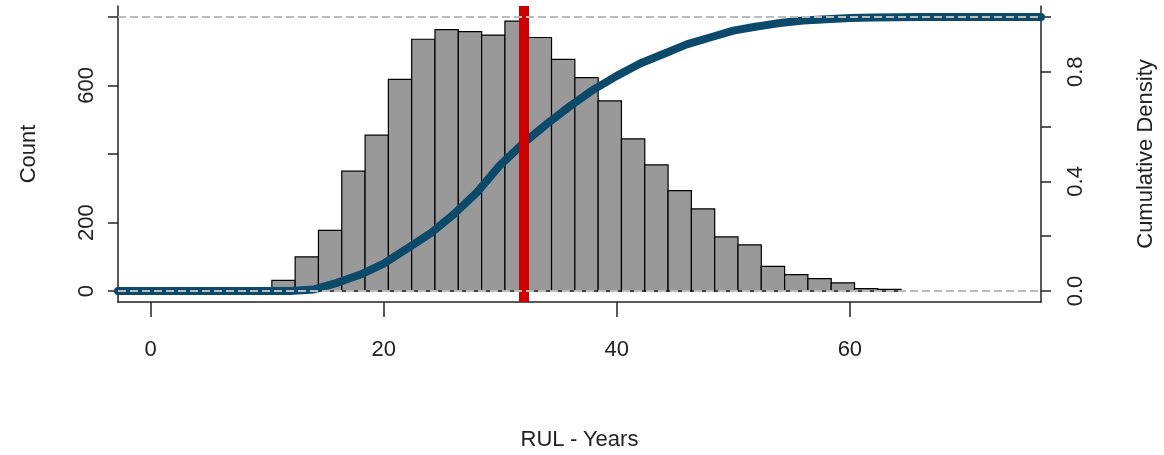  Describe the element at coordinates (1074, 291) in the screenshot. I see `y2-tick-label: 0.0` at that location.